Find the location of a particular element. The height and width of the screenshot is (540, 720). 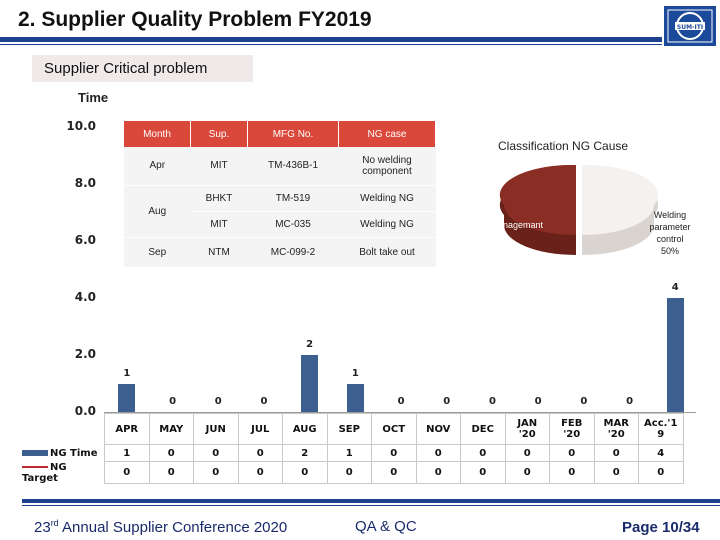

subtitle-box is located at coordinates (142, 68).